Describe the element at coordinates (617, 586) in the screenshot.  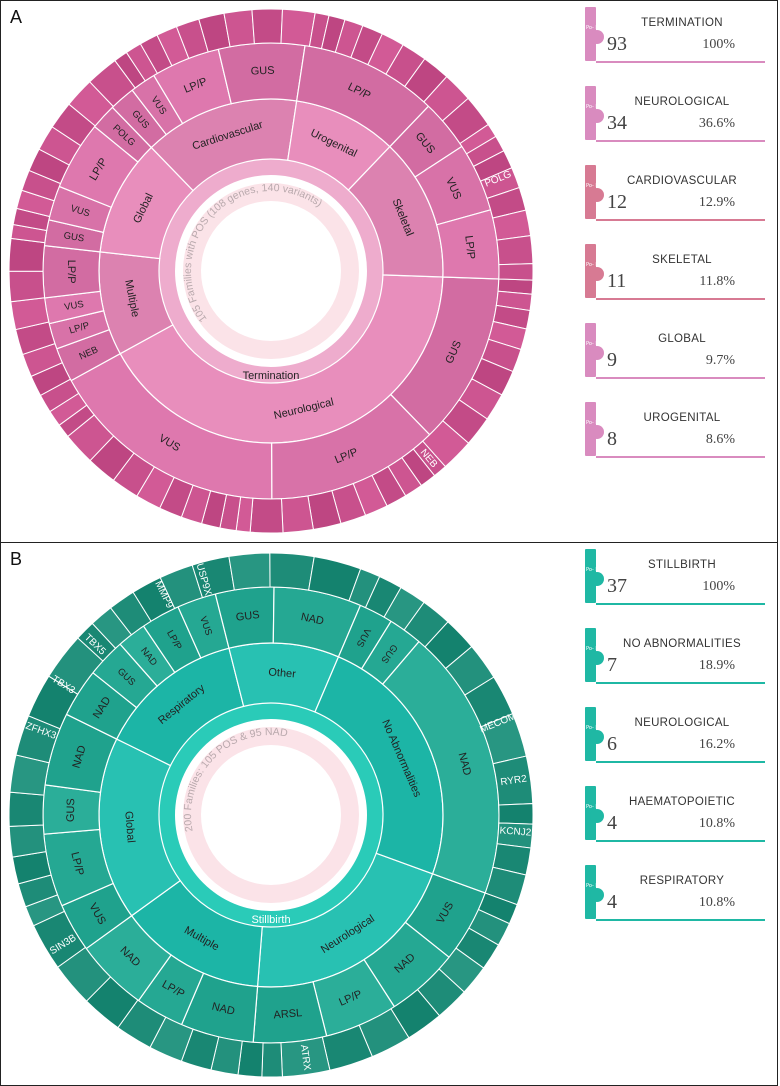
I see `card-count: 37` at that location.